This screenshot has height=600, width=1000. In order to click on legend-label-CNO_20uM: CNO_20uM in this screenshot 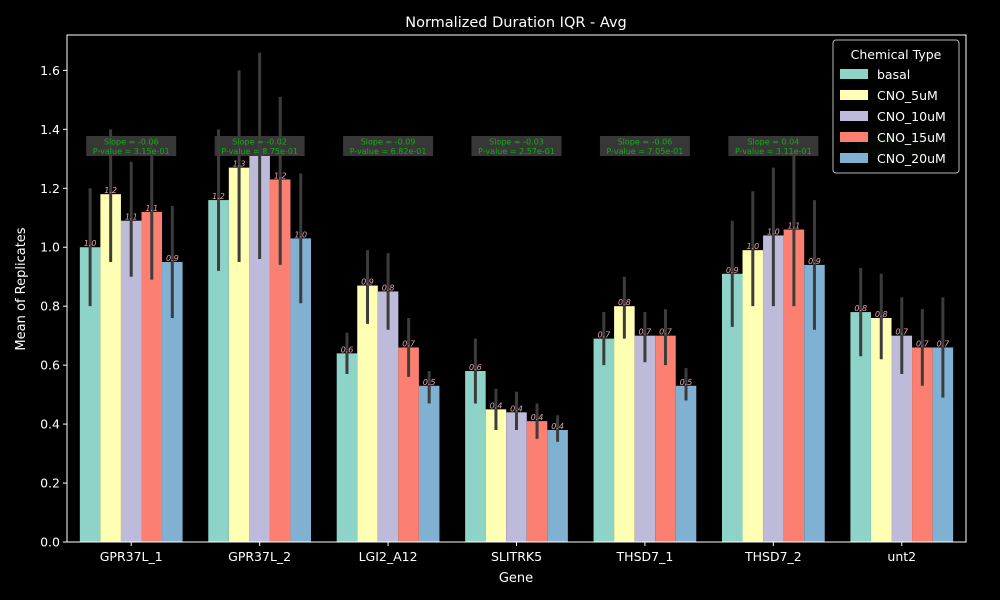, I will do `click(911, 158)`.